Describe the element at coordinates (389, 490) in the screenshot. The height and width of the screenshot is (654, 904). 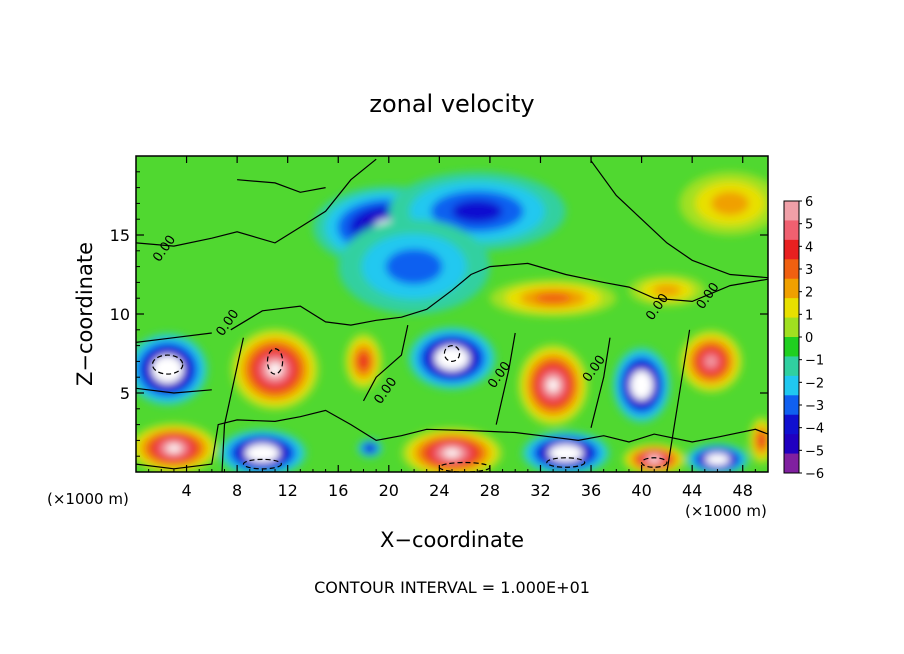
I see `x-tick-label: 20` at that location.